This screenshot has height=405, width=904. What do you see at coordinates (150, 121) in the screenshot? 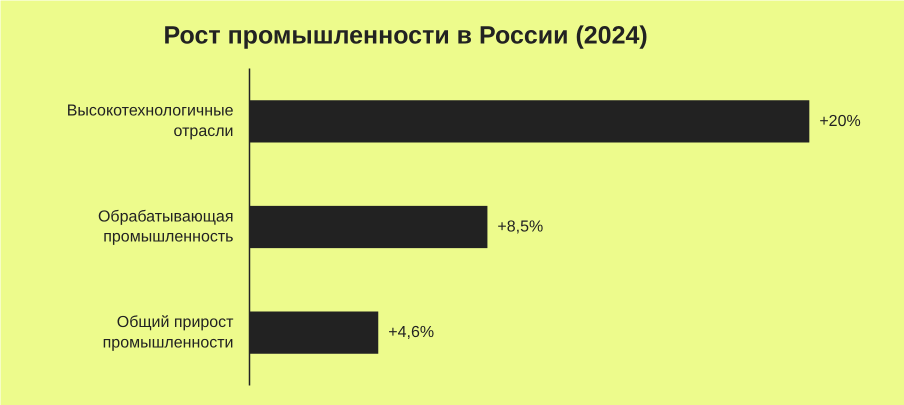
I see `y-tick-label: Высокотехнологичные отрасли` at bounding box center [150, 121].